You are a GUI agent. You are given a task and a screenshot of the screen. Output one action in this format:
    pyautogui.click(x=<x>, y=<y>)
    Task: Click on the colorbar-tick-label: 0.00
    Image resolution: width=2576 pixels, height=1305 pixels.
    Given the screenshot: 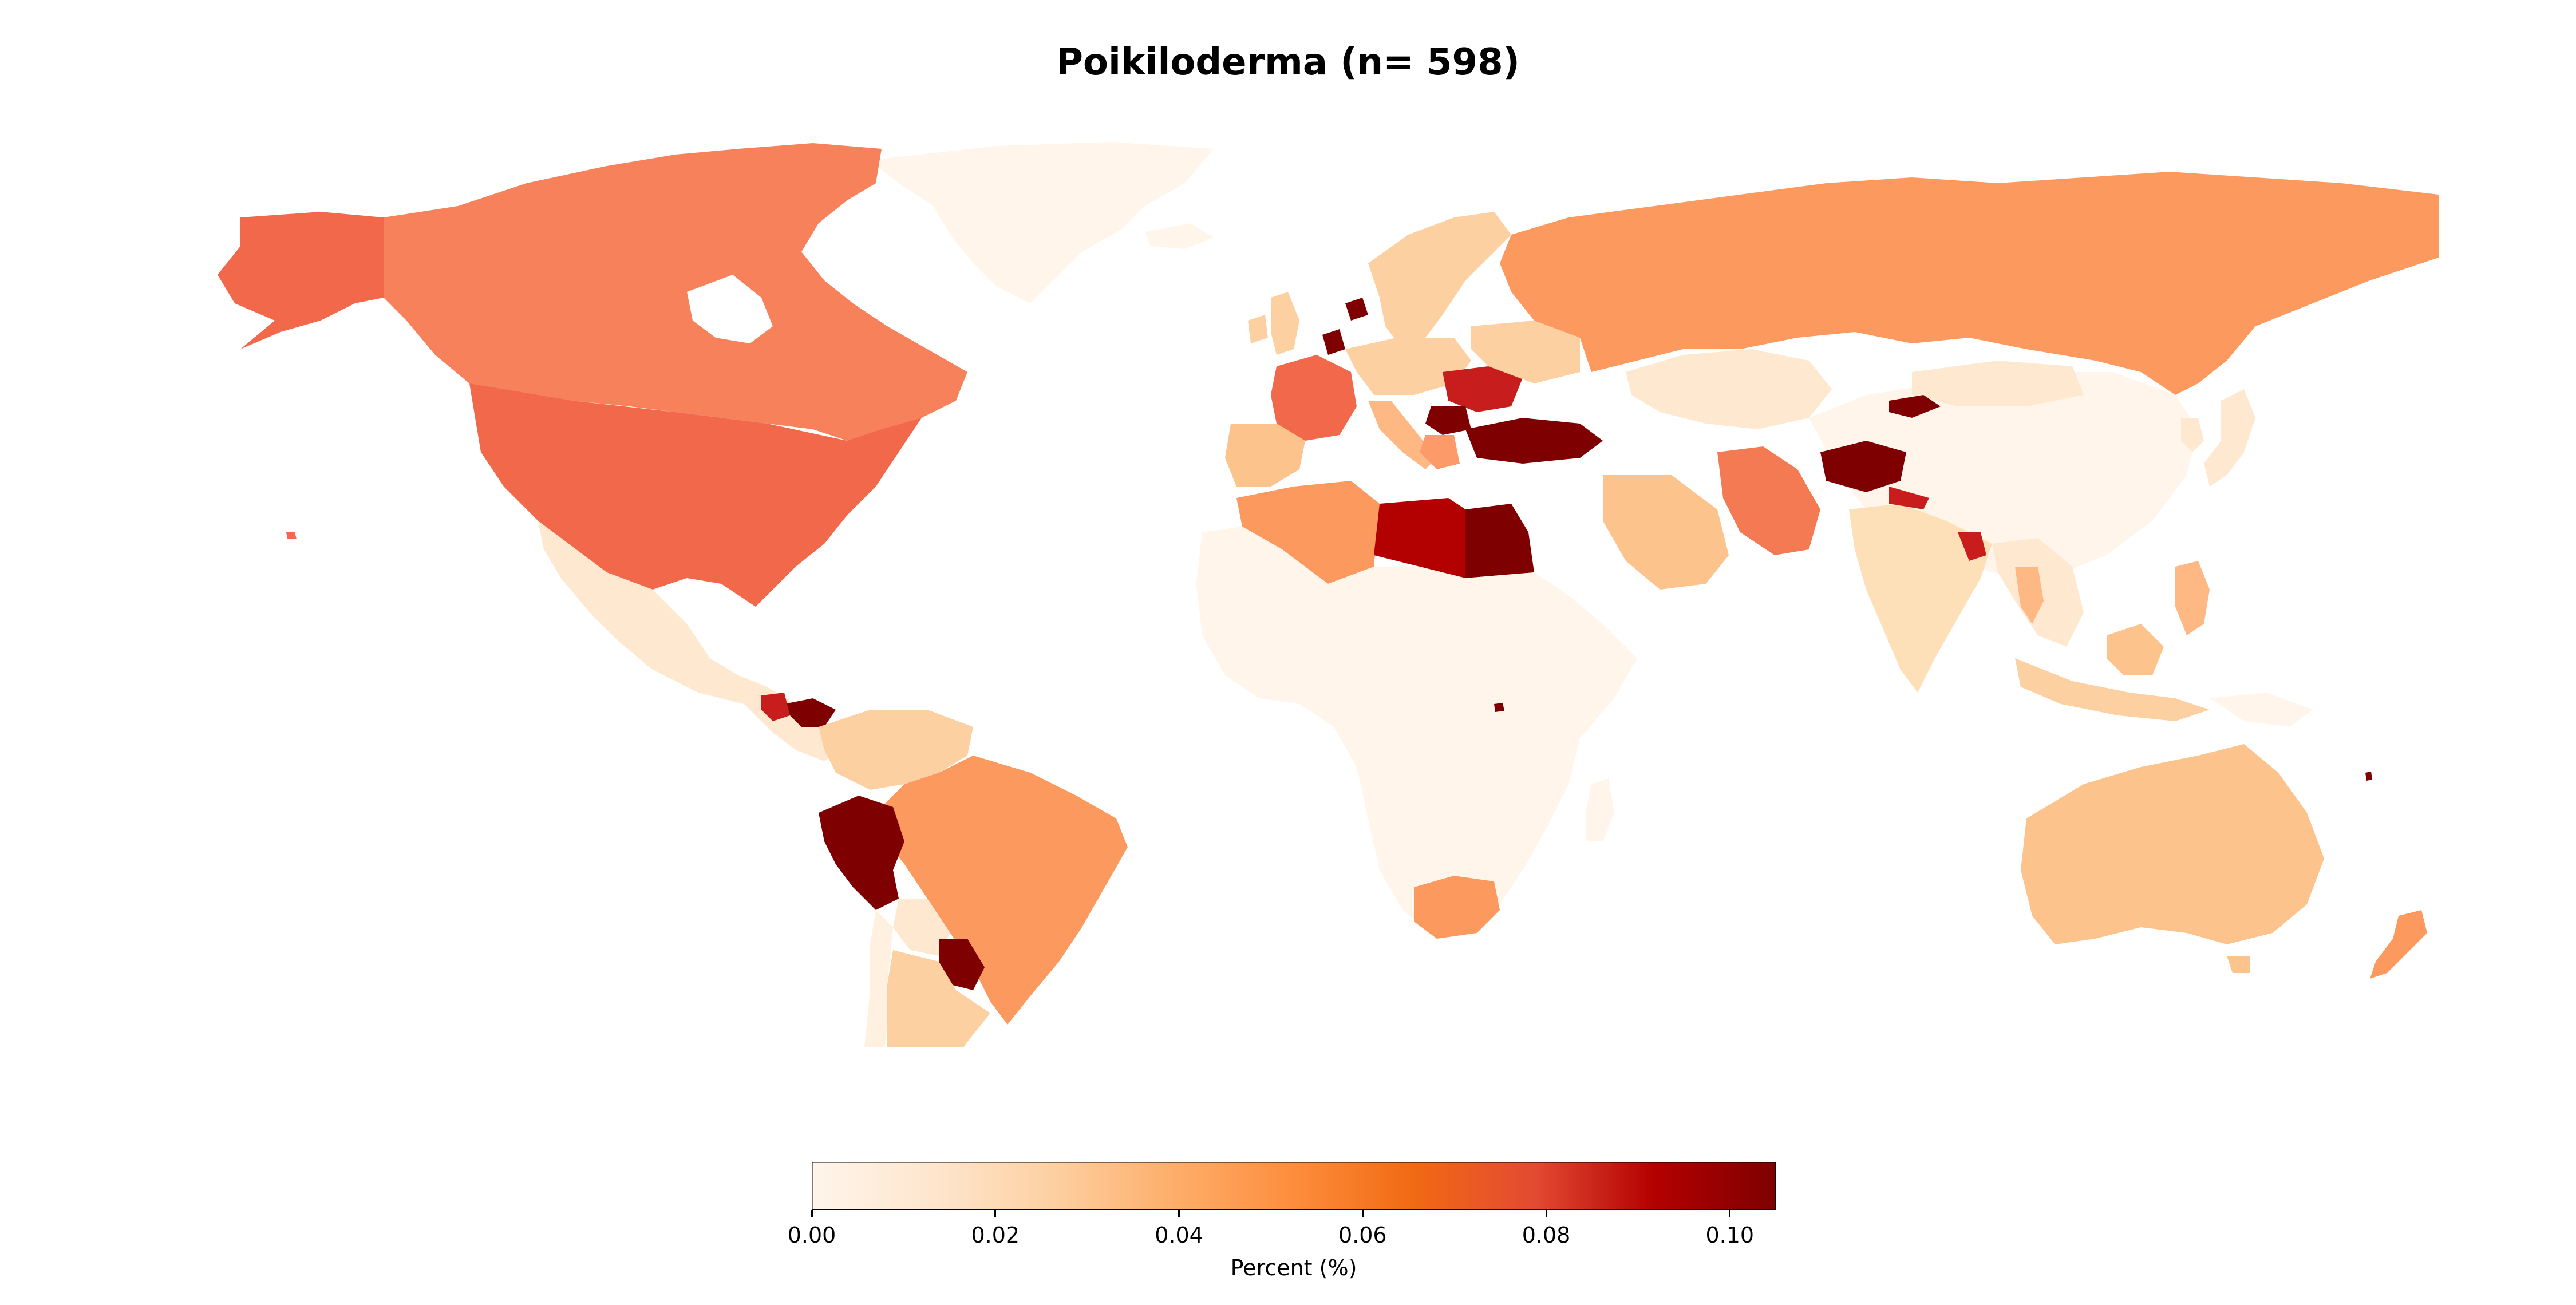 What is the action you would take?
    pyautogui.click(x=811, y=1235)
    